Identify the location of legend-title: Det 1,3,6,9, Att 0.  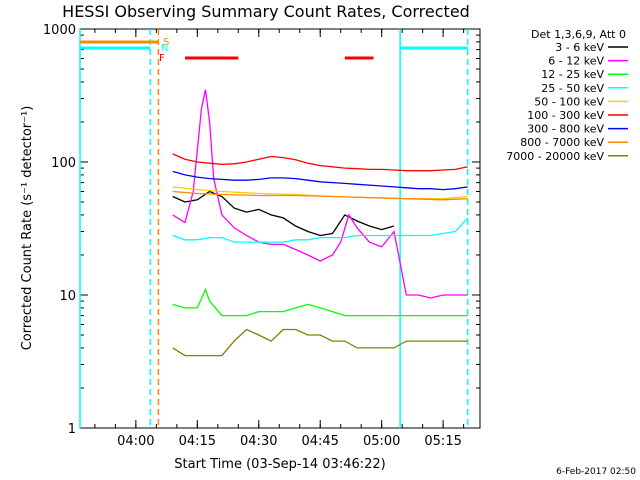
(578, 34).